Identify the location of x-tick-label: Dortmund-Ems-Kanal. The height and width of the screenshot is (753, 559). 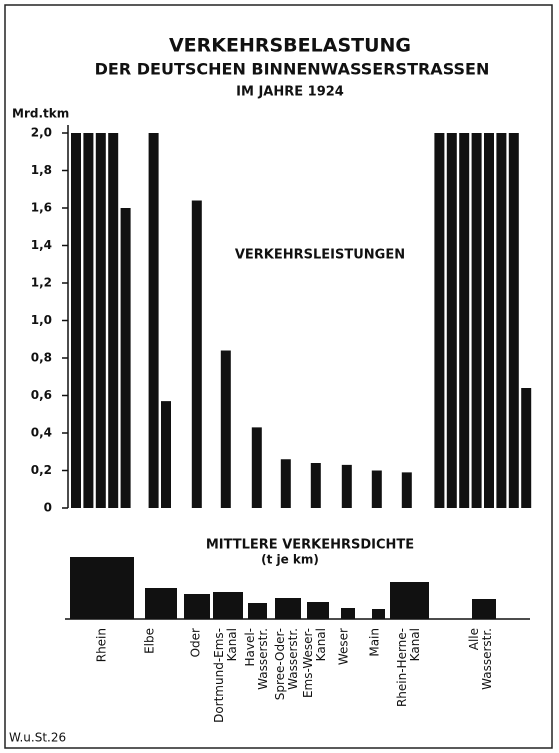
(225, 675).